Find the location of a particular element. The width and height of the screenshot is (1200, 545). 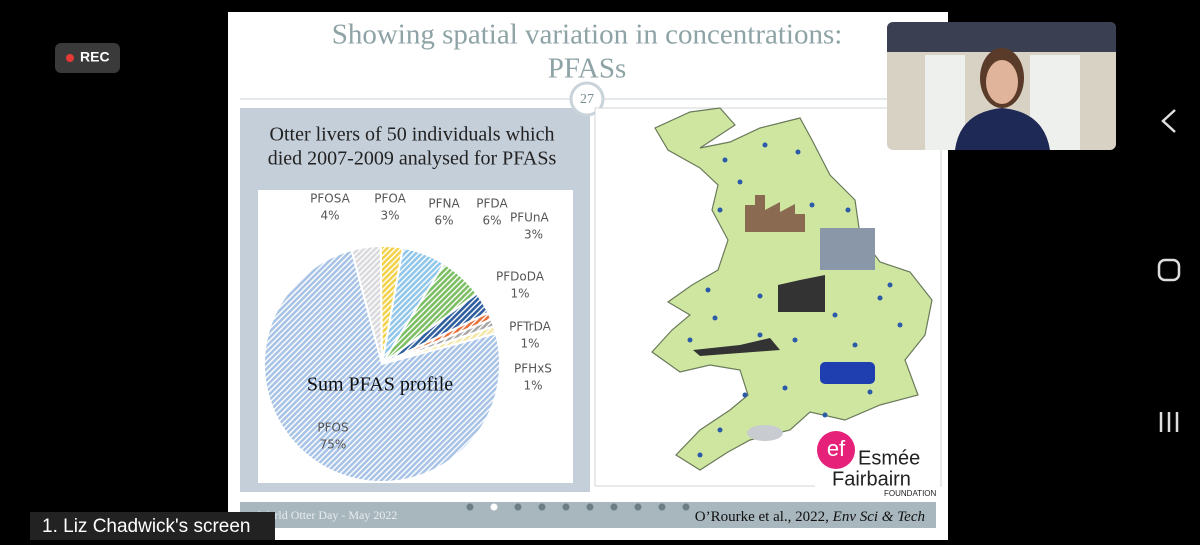

citation-journal: Env Sci & Tech is located at coordinates (878, 517).